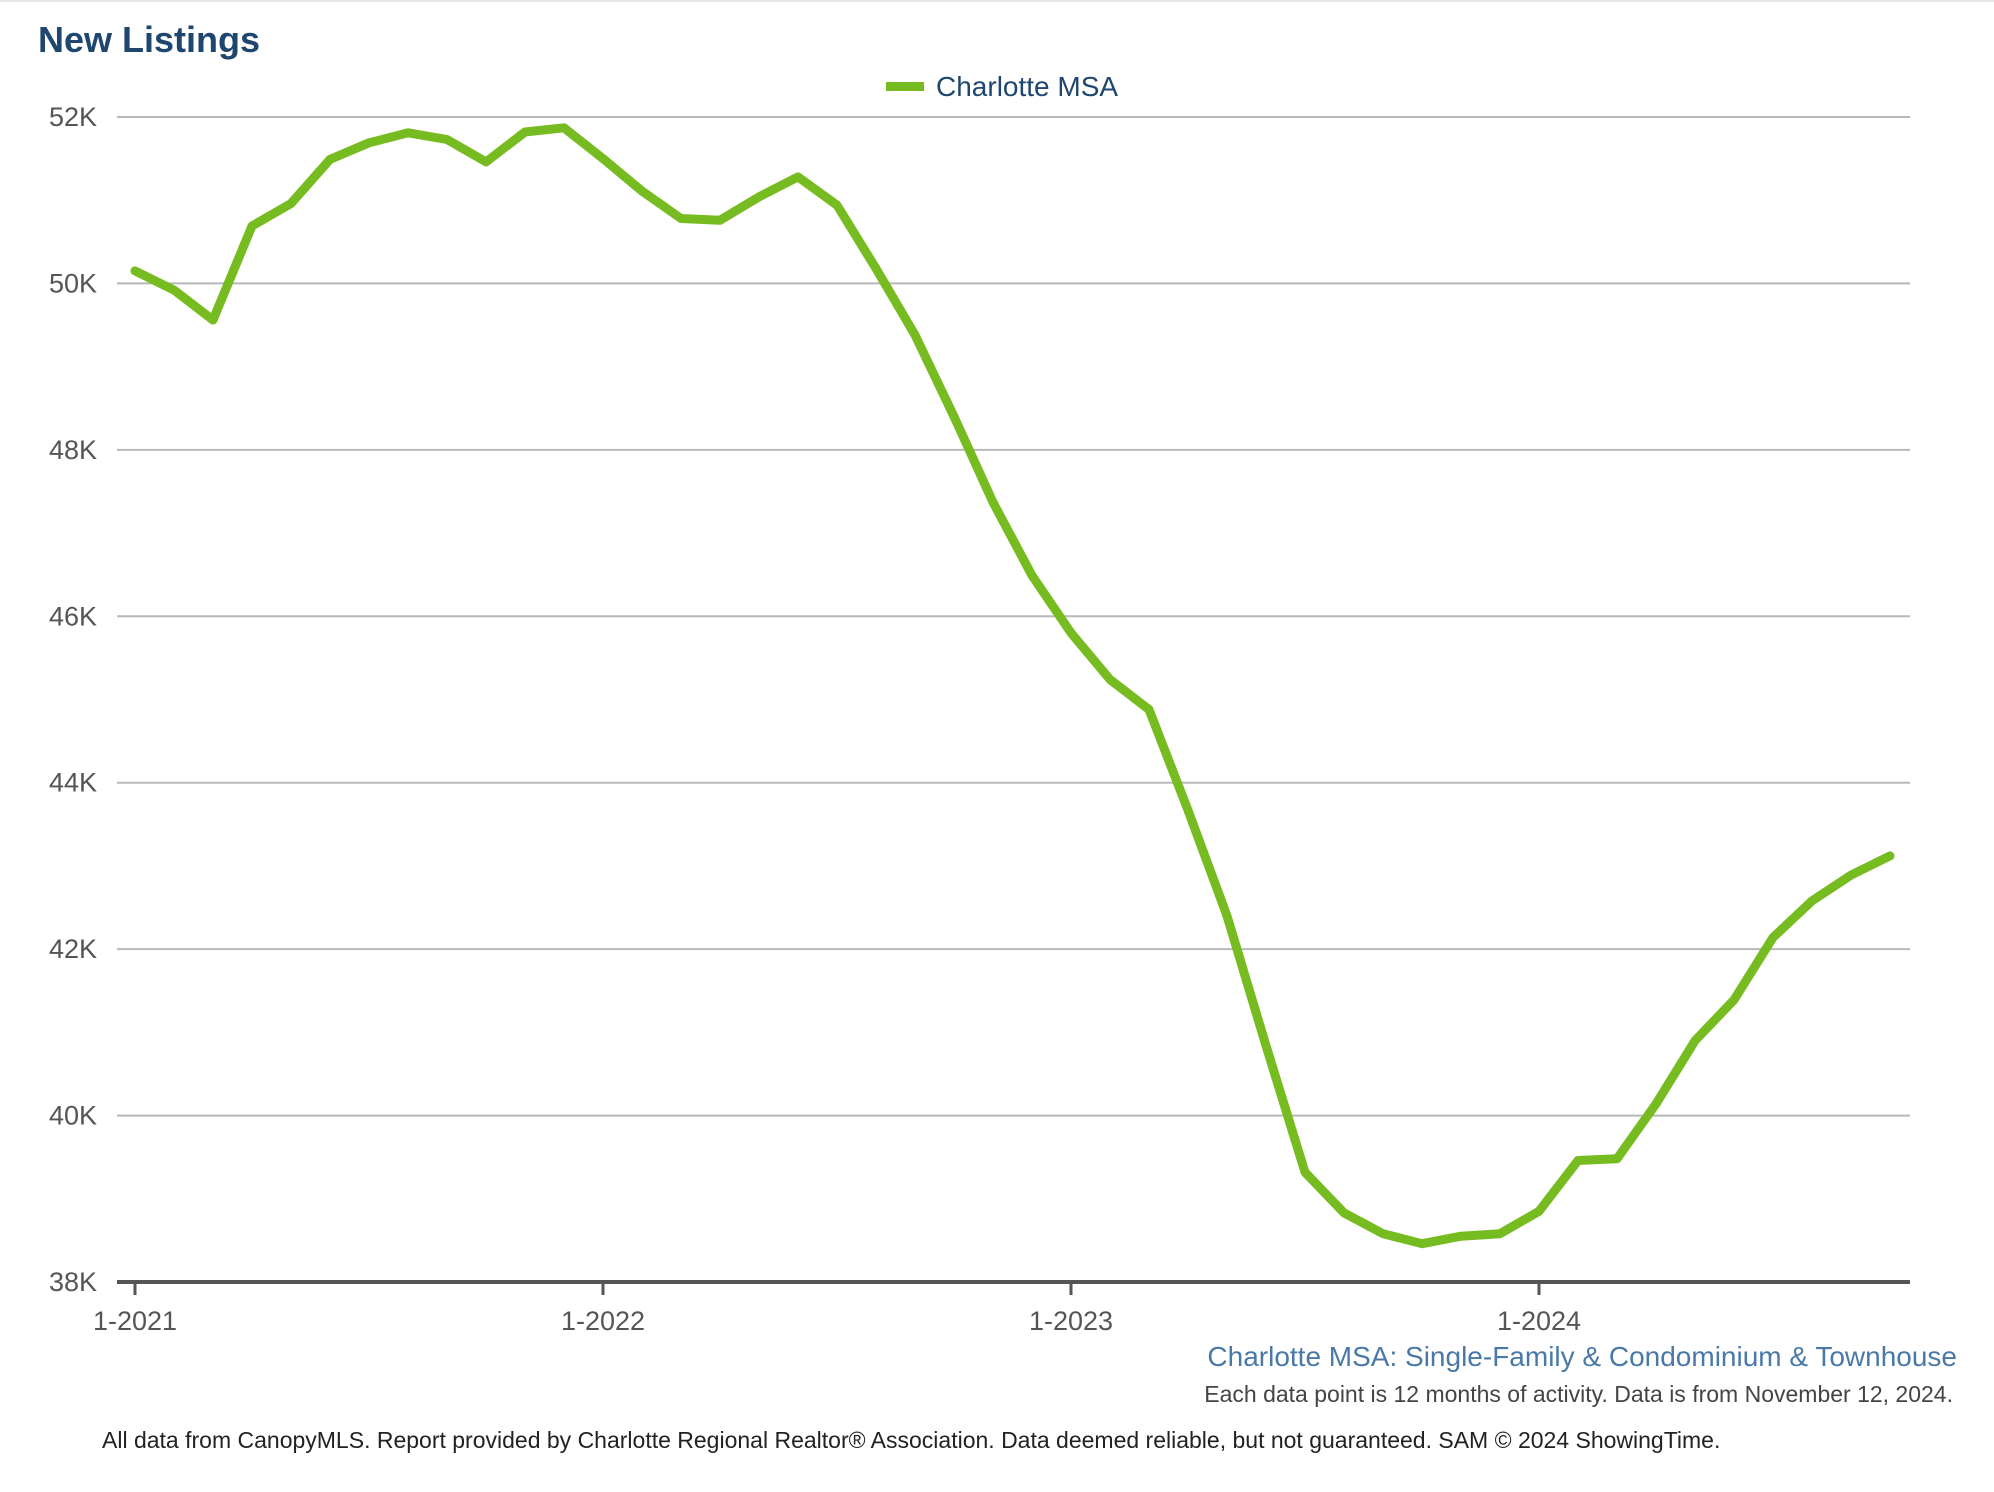 The height and width of the screenshot is (1492, 1994). What do you see at coordinates (73, 450) in the screenshot?
I see `y-tick-label: 48K` at bounding box center [73, 450].